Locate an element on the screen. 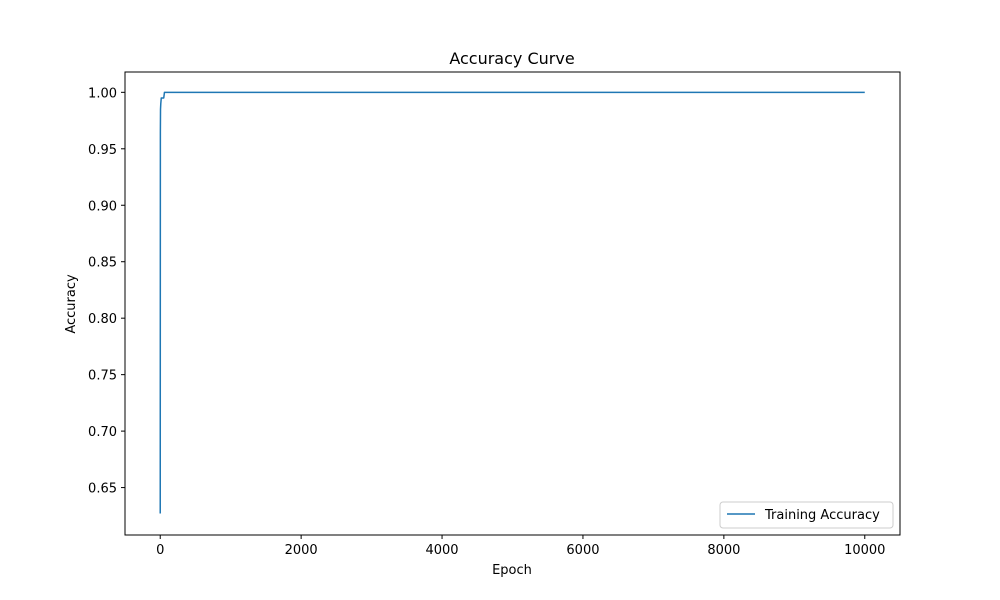 Image resolution: width=1000 pixels, height=600 pixels. x-tick-label: 2000 is located at coordinates (301, 550).